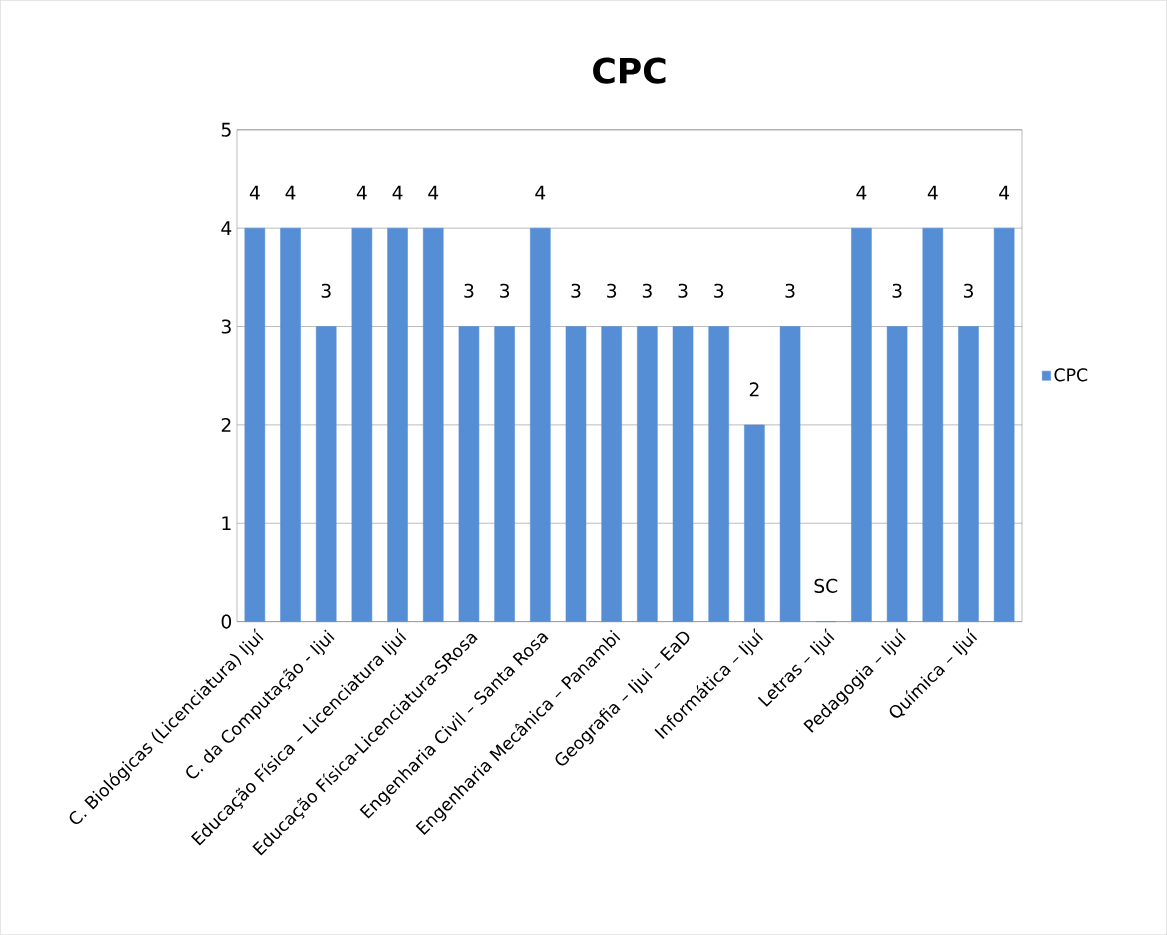 The image size is (1167, 935). Describe the element at coordinates (226, 424) in the screenshot. I see `y-tick-label: 2` at that location.